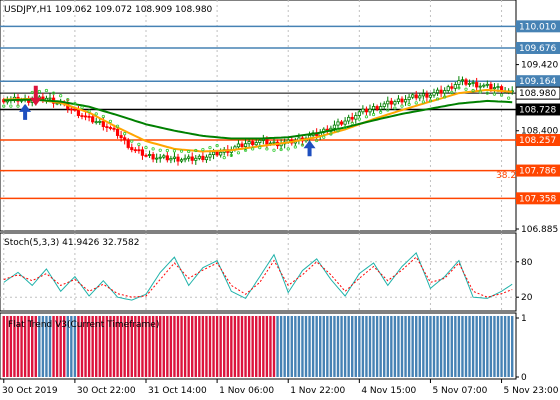 This screenshot has height=400, width=560. I want to click on price-tag-8: 107.786, so click(537, 172).